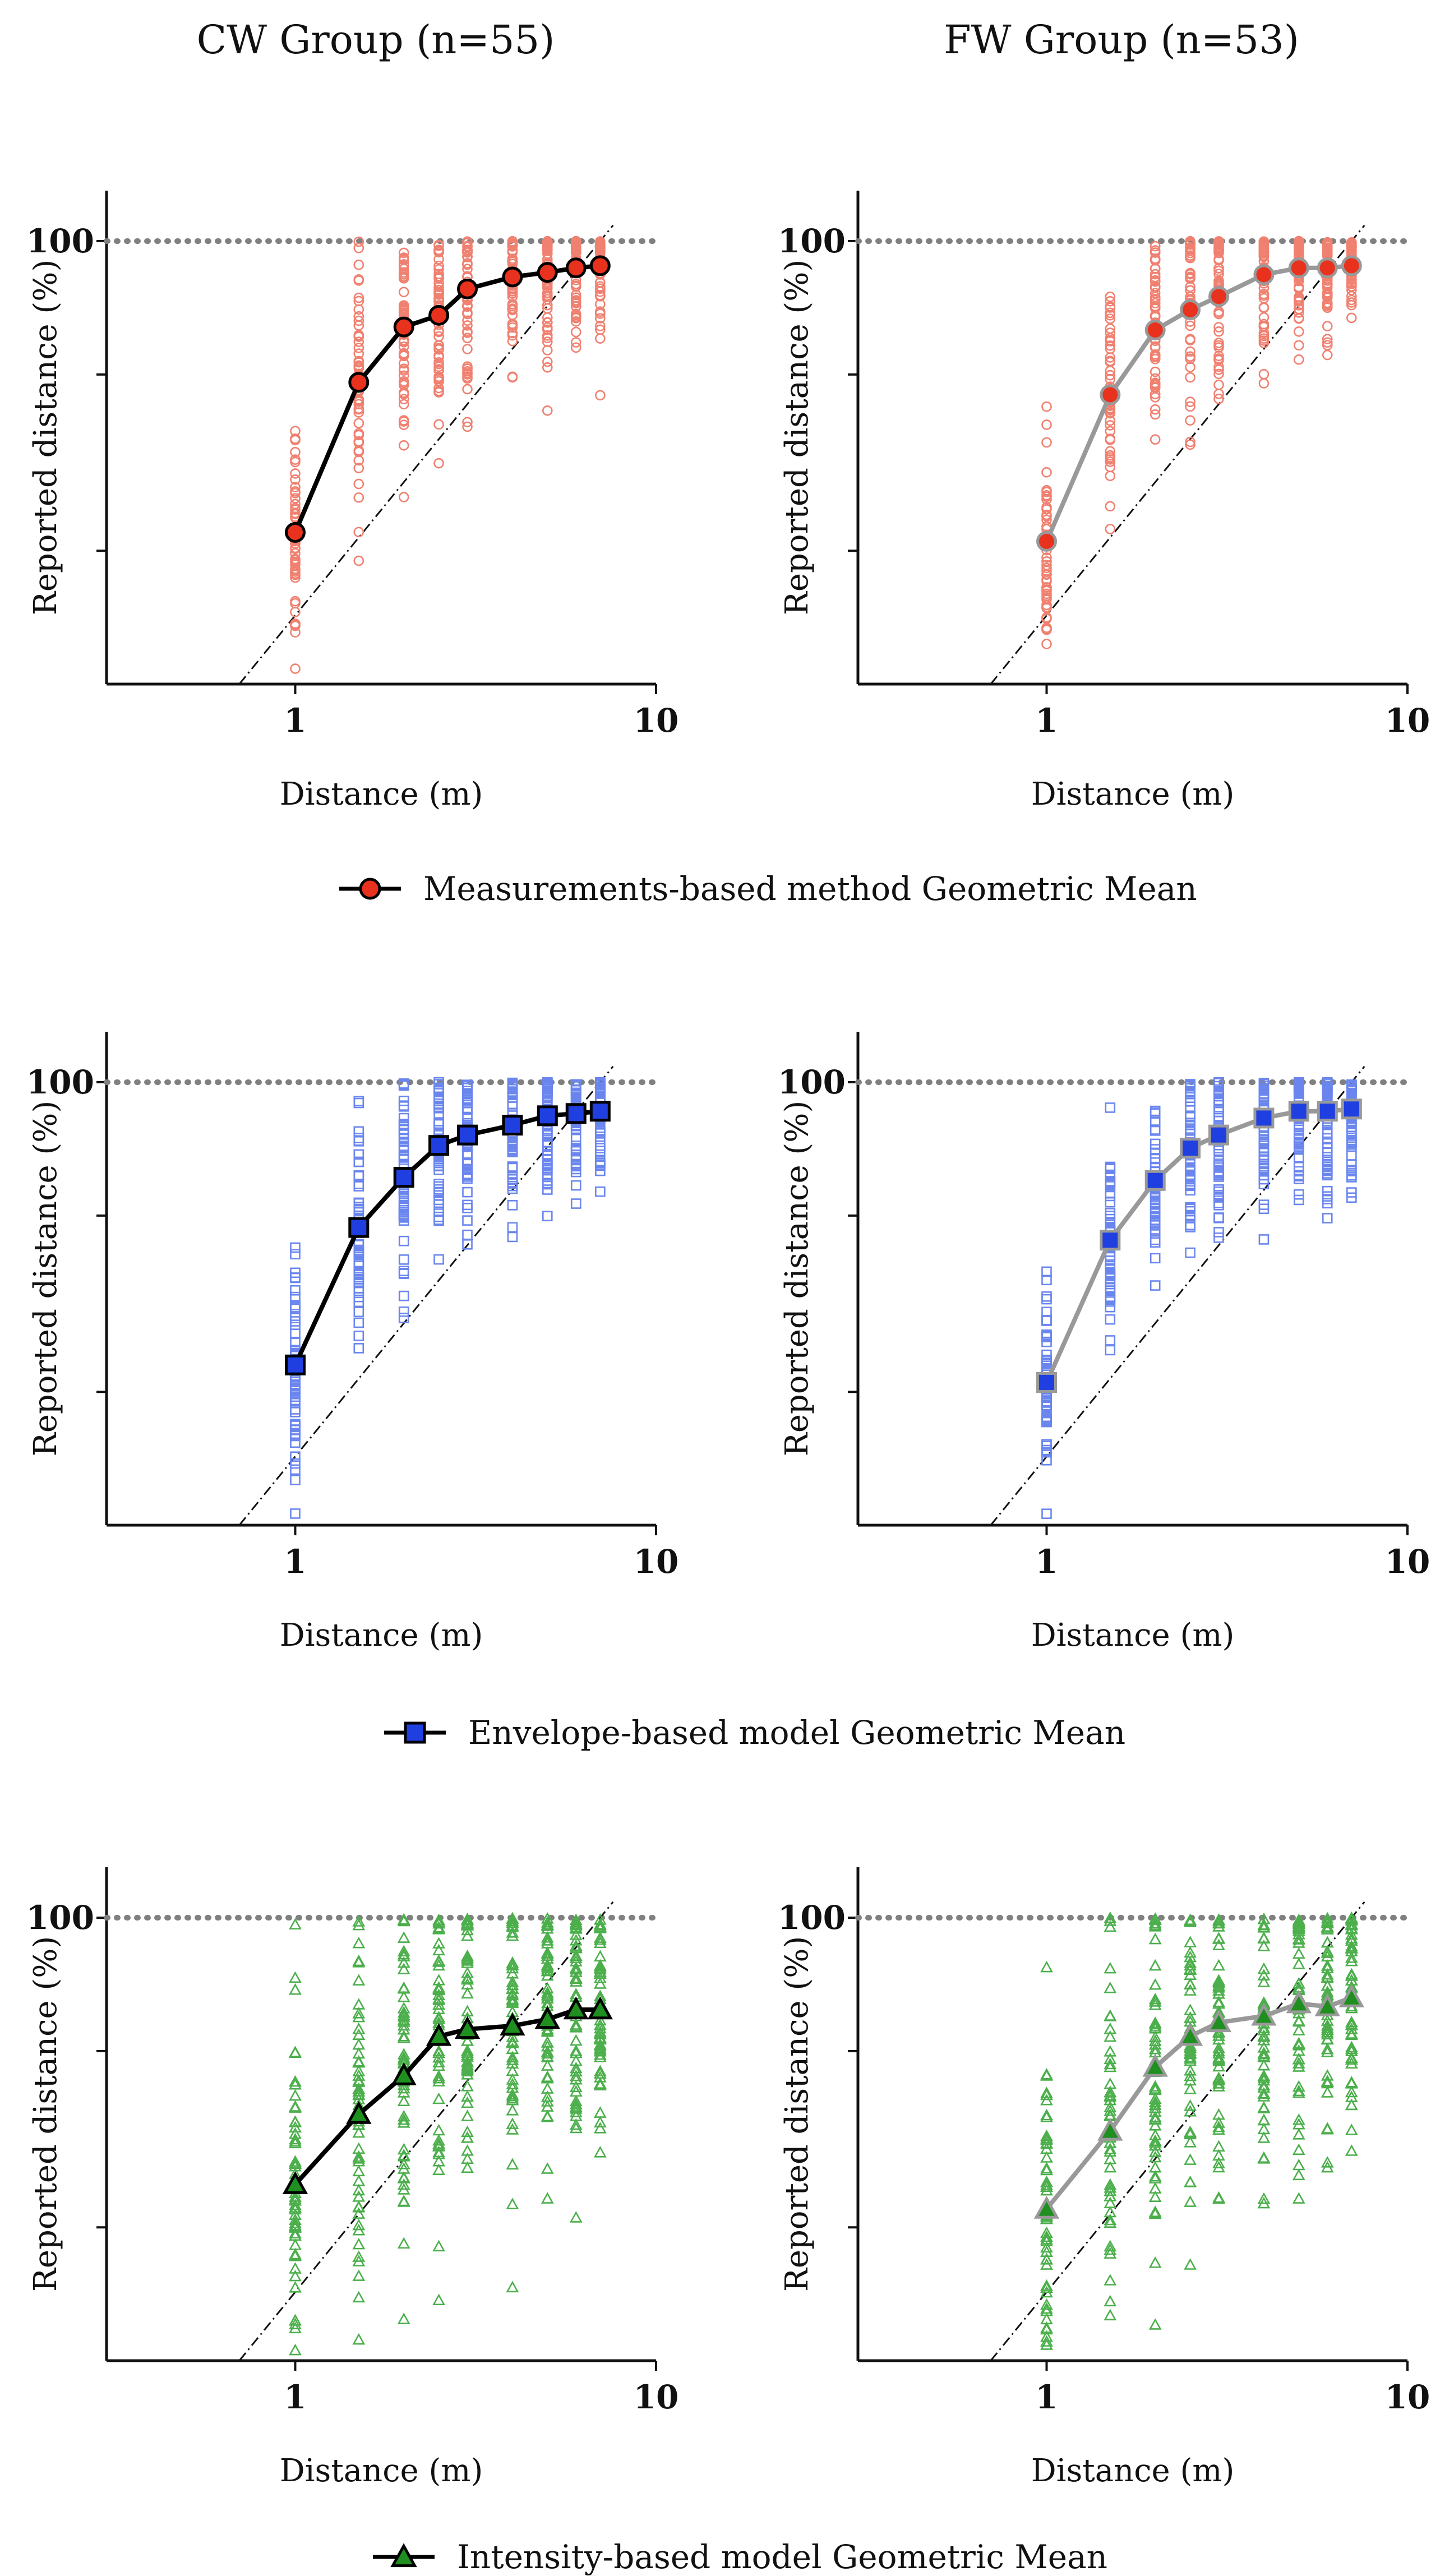  I want to click on y-axis-label: Reported distance (%), so click(797, 438).